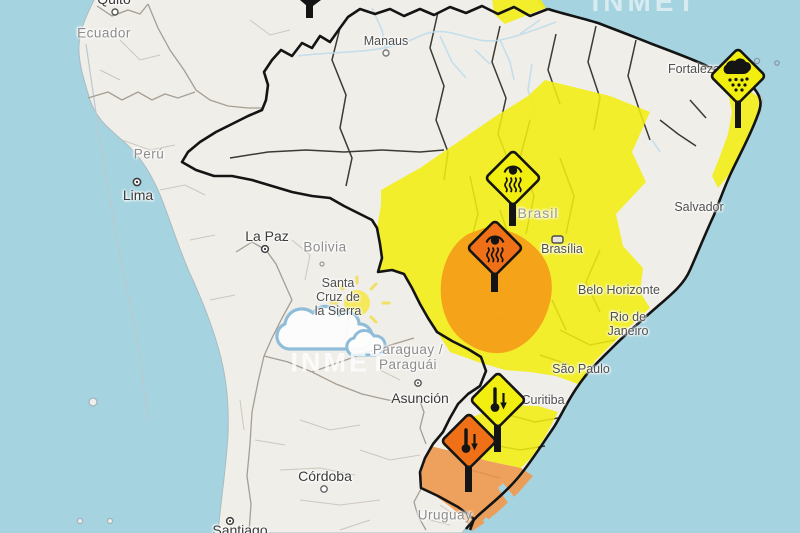  I want to click on warning-zone-south-orange, so click(477, 488).